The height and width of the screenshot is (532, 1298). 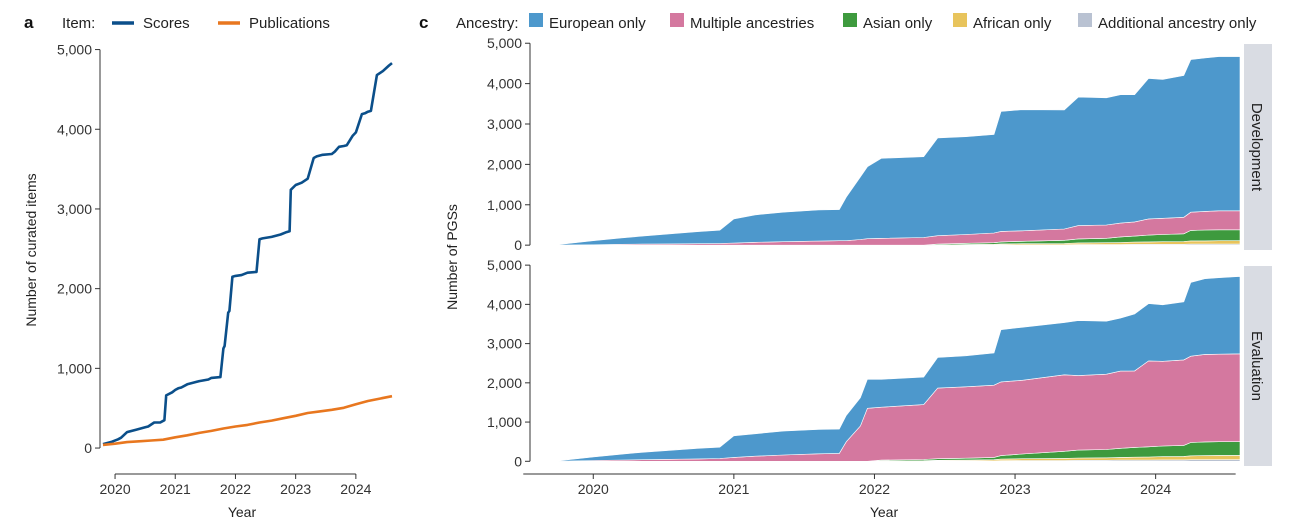 What do you see at coordinates (1012, 23) in the screenshot?
I see `panel-c-legend-label: African only` at bounding box center [1012, 23].